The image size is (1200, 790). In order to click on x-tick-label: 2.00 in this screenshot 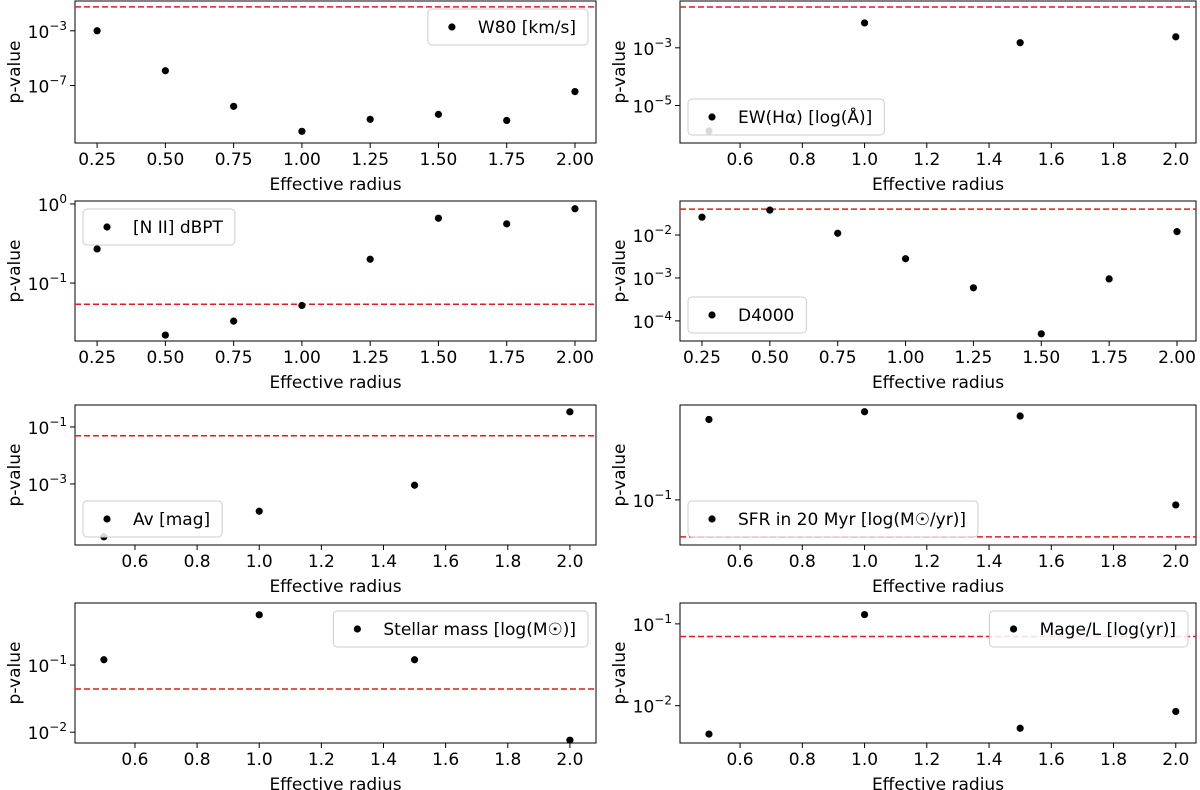, I will do `click(1177, 358)`.